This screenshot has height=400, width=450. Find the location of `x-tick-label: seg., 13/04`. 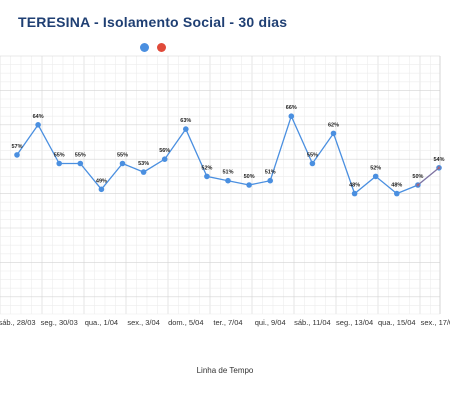

x-tick-label: seg., 13/04 is located at coordinates (354, 322).